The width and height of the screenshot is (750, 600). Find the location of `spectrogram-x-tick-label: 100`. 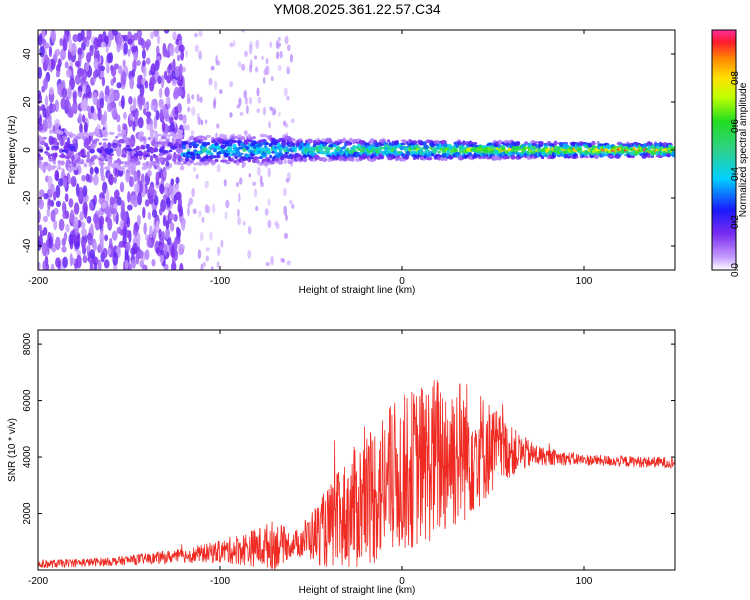

spectrogram-x-tick-label: 100 is located at coordinates (584, 281).